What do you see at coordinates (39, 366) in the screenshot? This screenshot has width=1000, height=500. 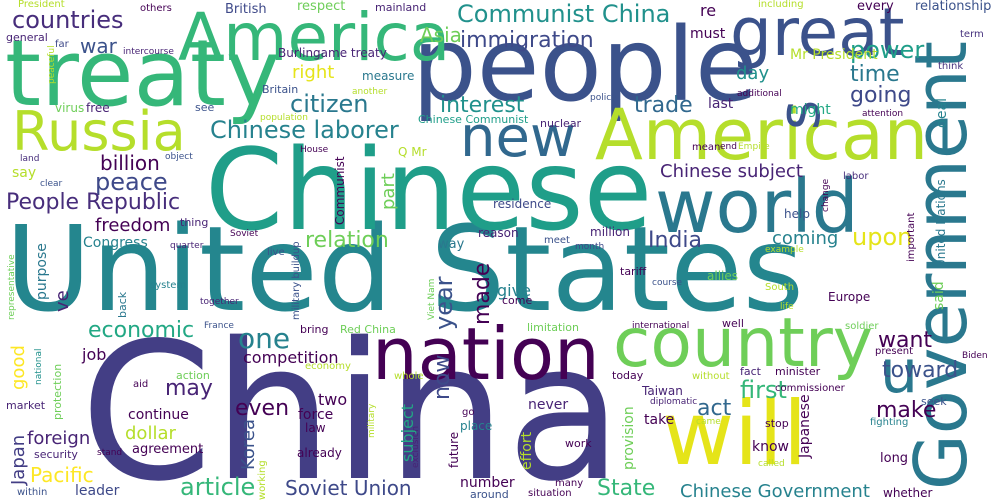 I see `word-national: national` at bounding box center [39, 366].